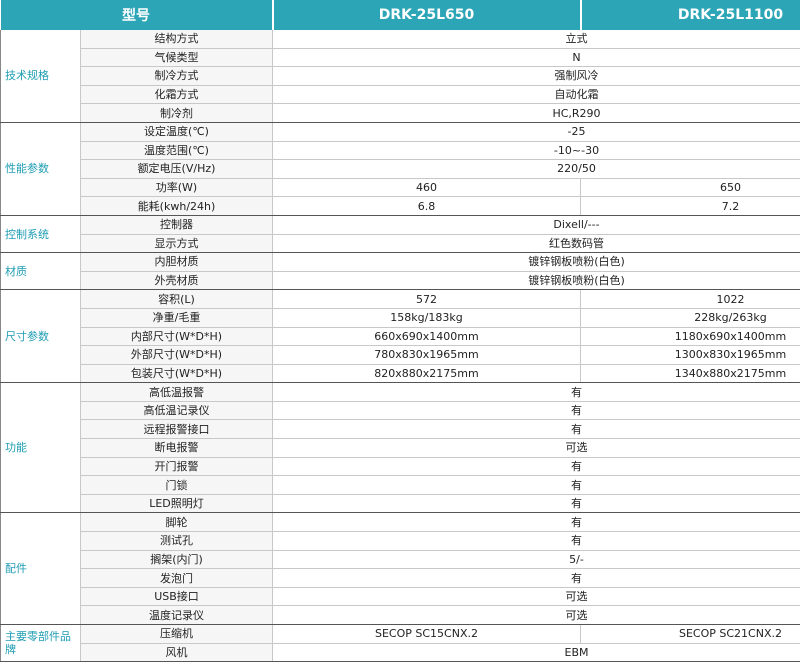 The image size is (800, 664). Describe the element at coordinates (176, 653) in the screenshot. I see `item-cell: 风机` at that location.